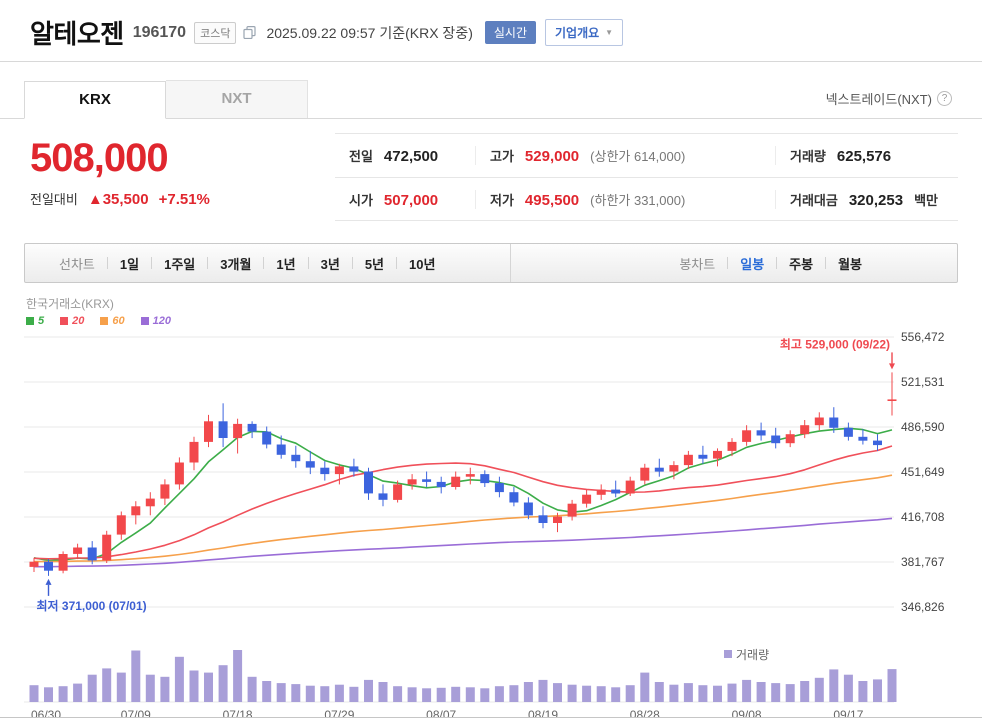 This screenshot has width=982, height=718. I want to click on period-3year: 3년, so click(330, 264).